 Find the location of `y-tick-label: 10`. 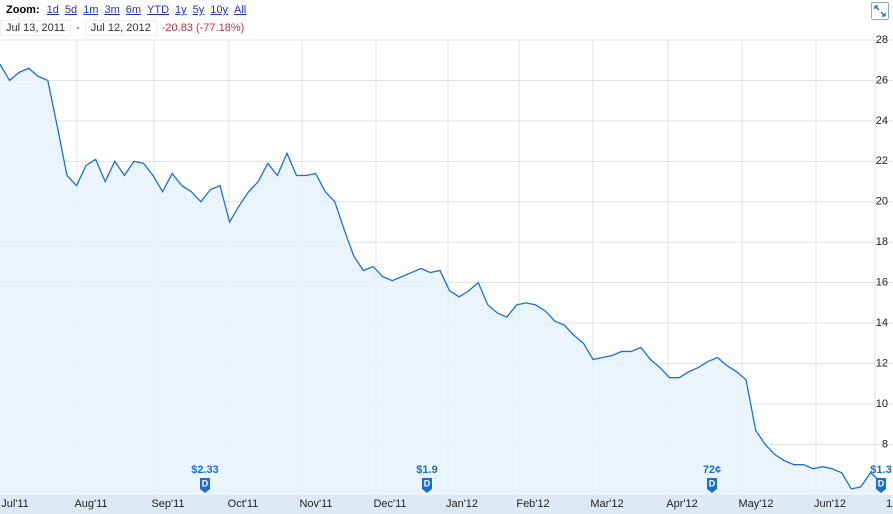

y-tick-label: 10 is located at coordinates (882, 404).